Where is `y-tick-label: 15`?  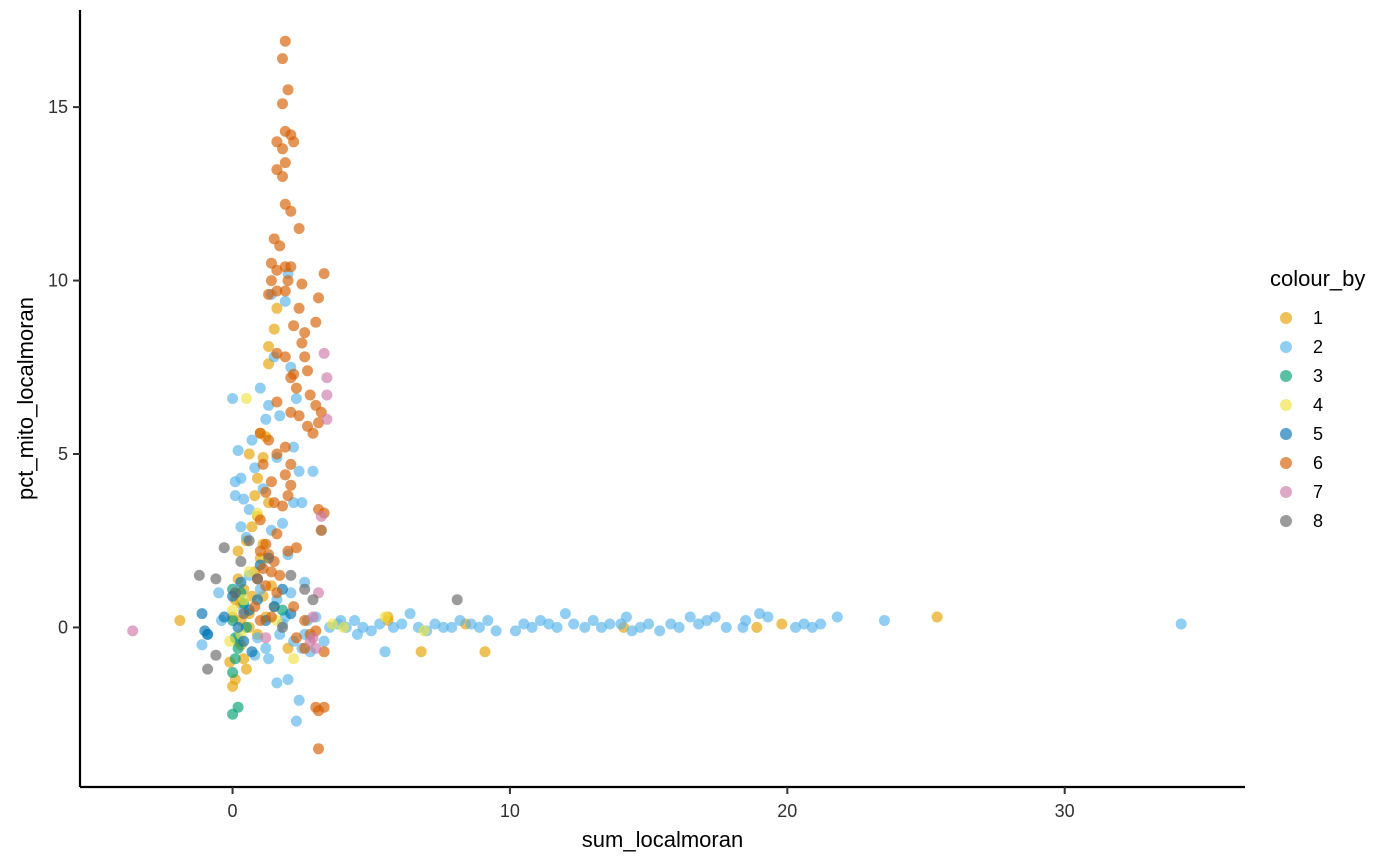
y-tick-label: 15 is located at coordinates (58, 107).